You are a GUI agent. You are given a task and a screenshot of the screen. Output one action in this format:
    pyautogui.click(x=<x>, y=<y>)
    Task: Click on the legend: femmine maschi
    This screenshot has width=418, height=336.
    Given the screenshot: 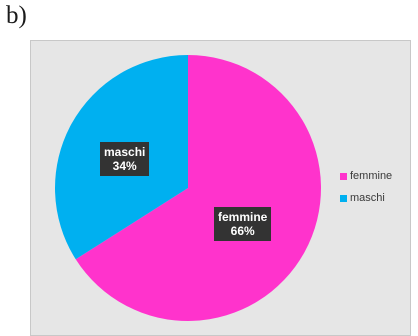 What is the action you would take?
    pyautogui.click(x=366, y=187)
    